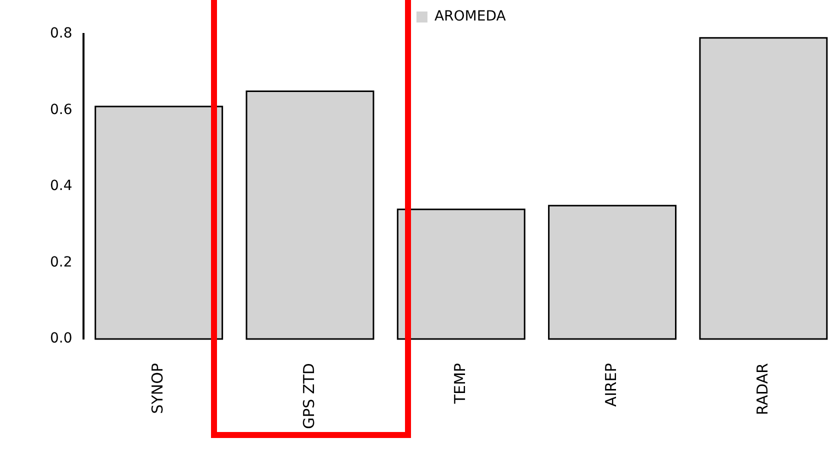  Describe the element at coordinates (611, 385) in the screenshot. I see `x-tick-label: AIREP` at that location.